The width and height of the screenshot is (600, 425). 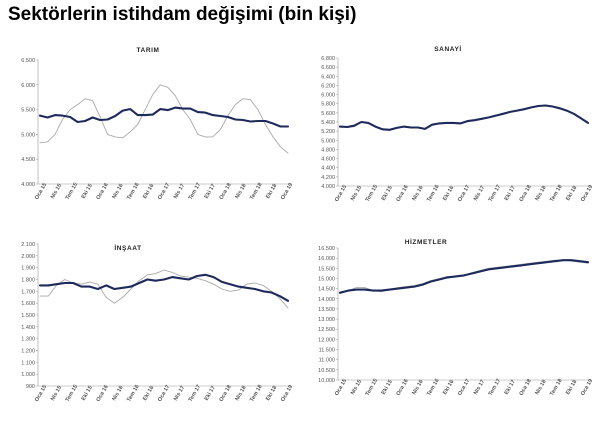 What do you see at coordinates (326, 259) in the screenshot?
I see `y-tick-label: 16.000` at bounding box center [326, 259].